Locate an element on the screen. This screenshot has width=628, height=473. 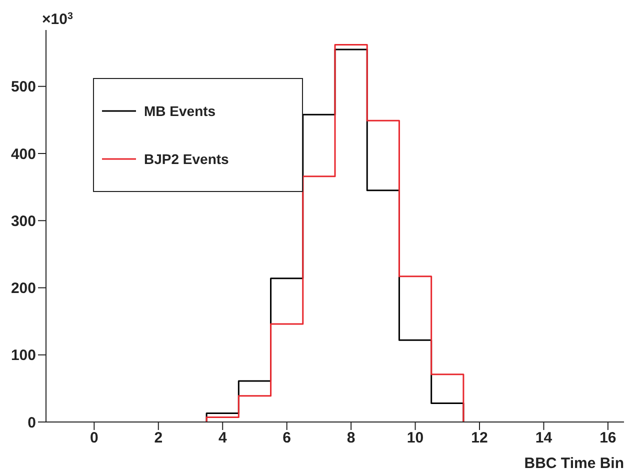
x-tick-label: 14 is located at coordinates (544, 438).